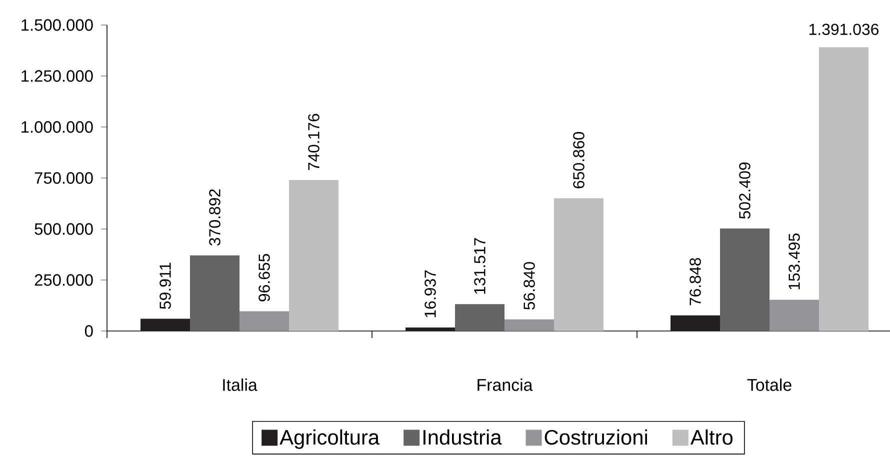 The width and height of the screenshot is (890, 466). Describe the element at coordinates (314, 142) in the screenshot. I see `data-label: 740.176` at that location.